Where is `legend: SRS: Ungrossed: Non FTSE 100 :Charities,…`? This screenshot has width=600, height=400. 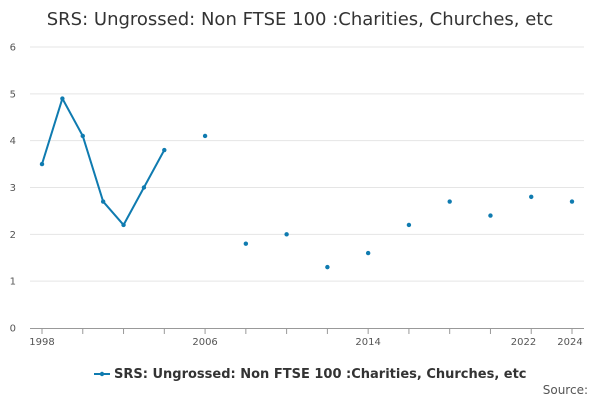 legend: SRS: Ungrossed: Non FTSE 100 :Charities,… is located at coordinates (310, 374).